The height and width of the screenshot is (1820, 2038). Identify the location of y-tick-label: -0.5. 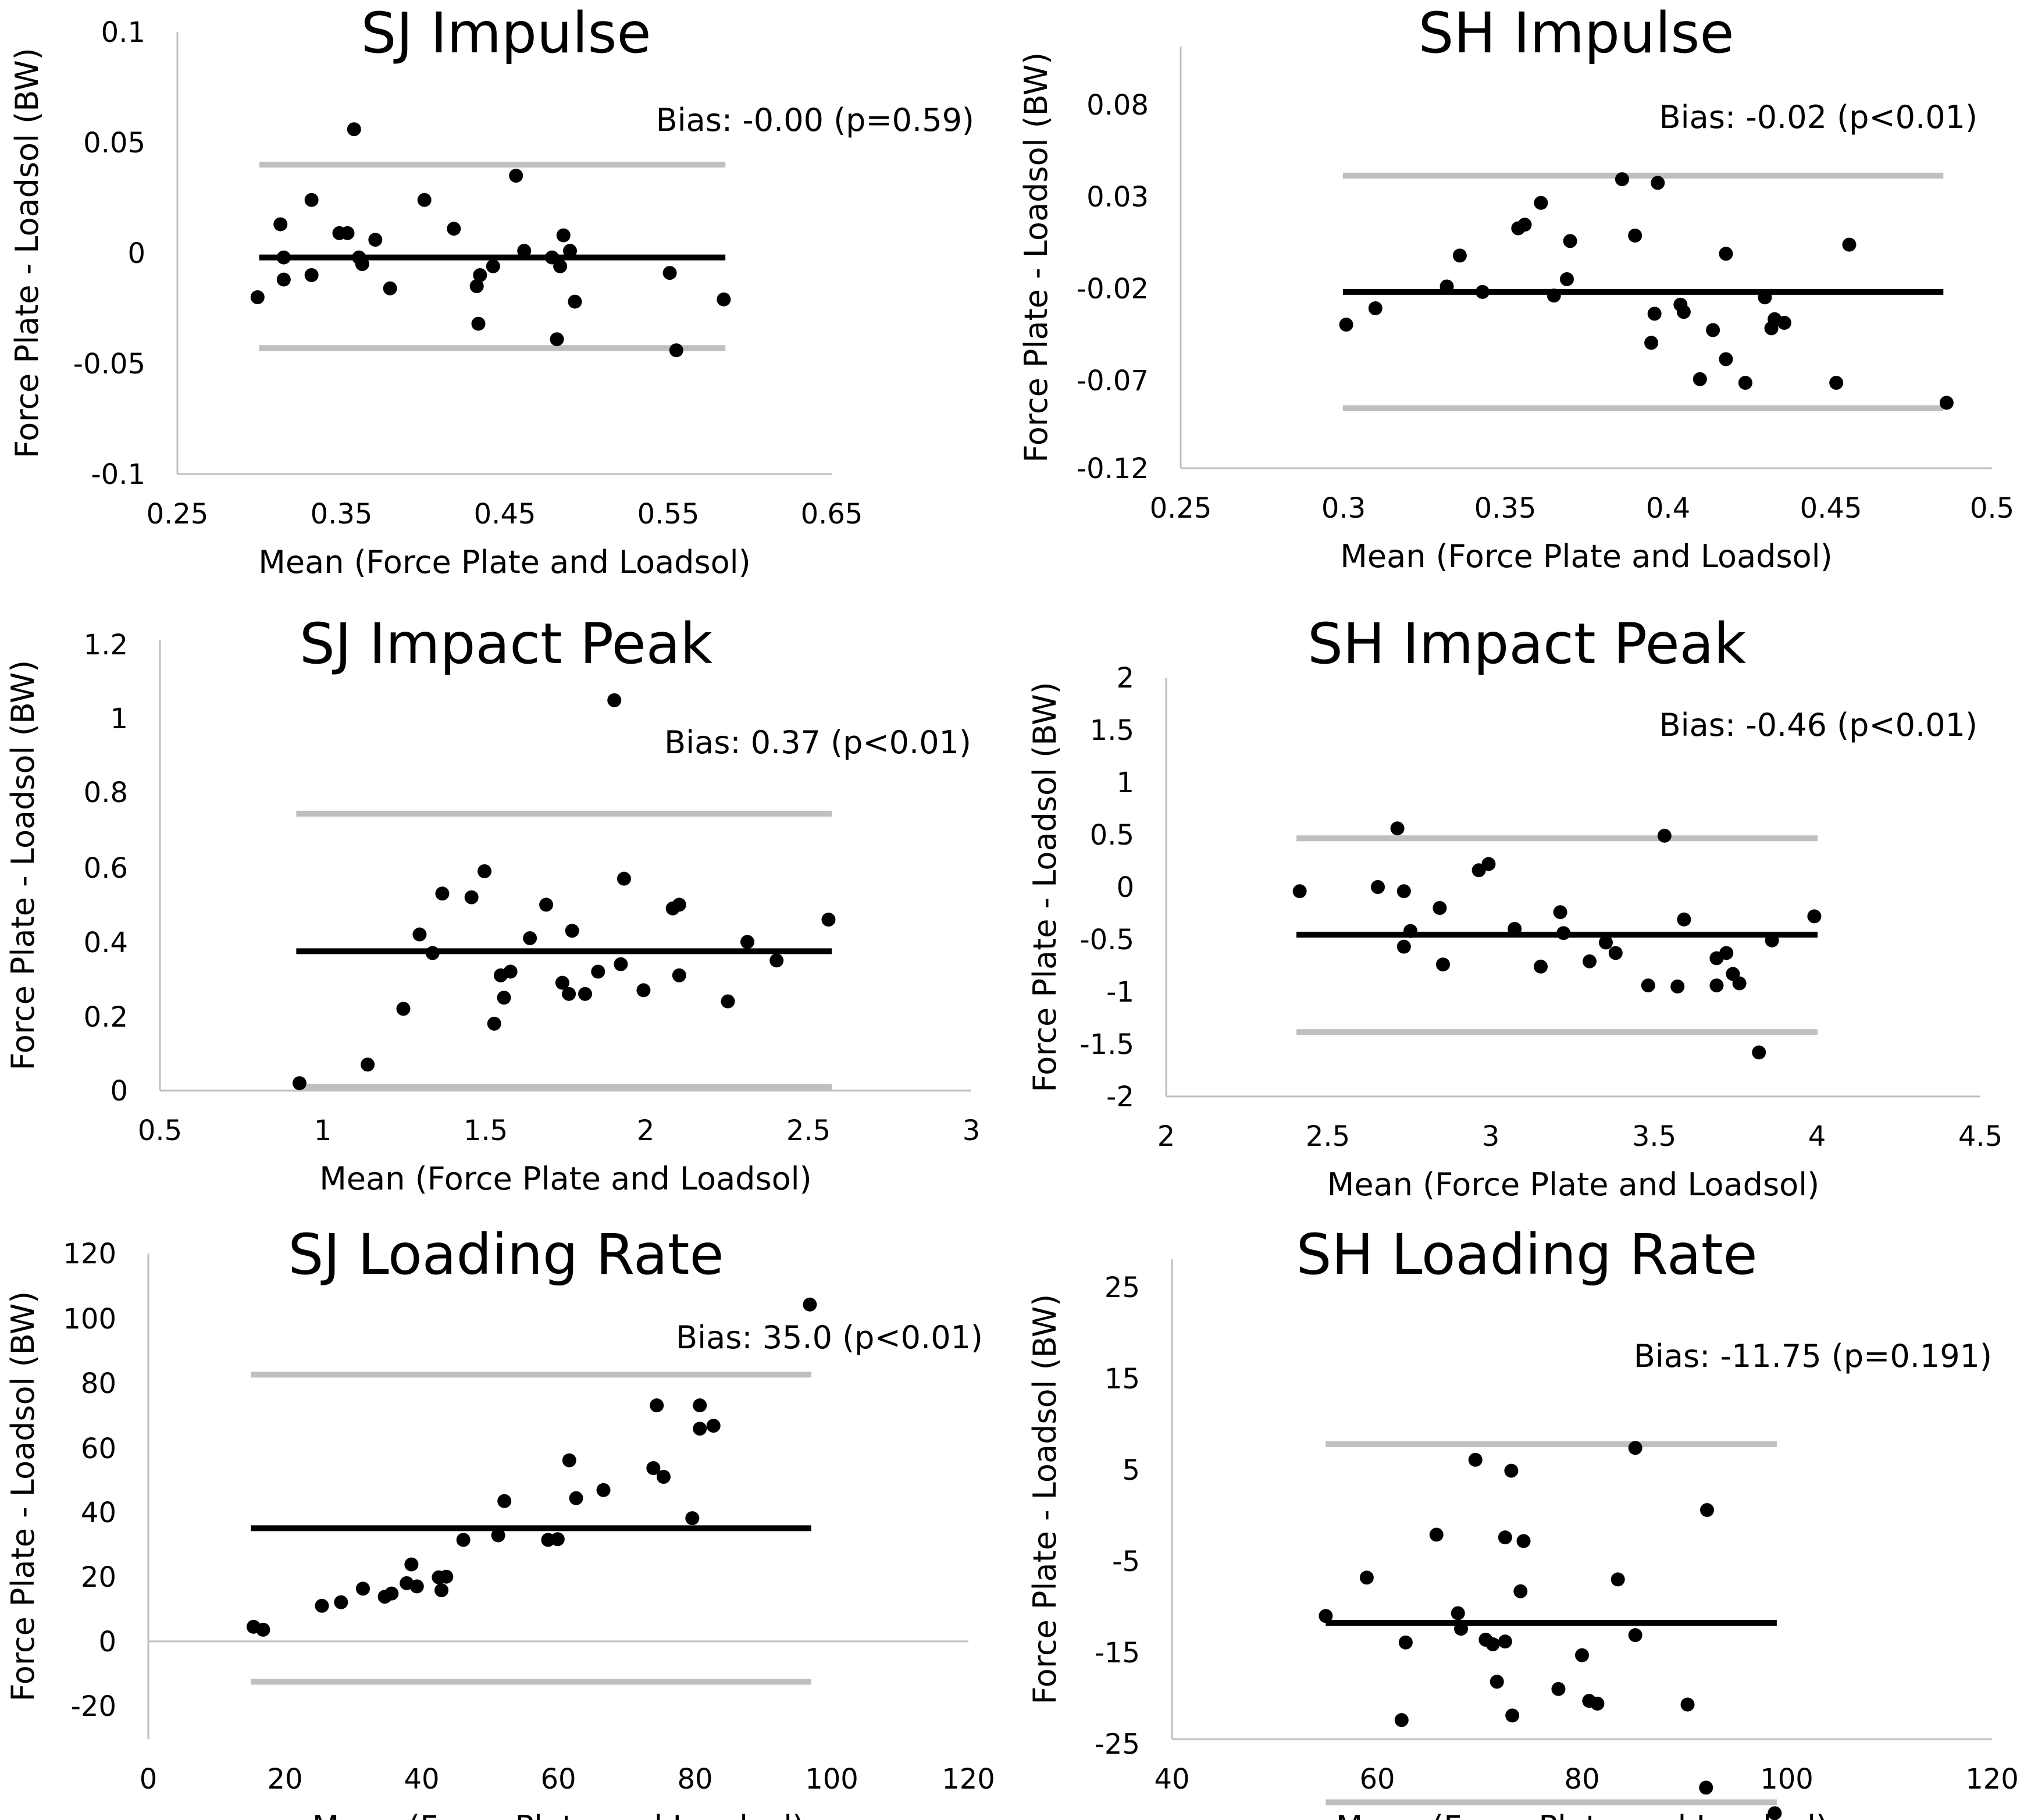
(1106, 940).